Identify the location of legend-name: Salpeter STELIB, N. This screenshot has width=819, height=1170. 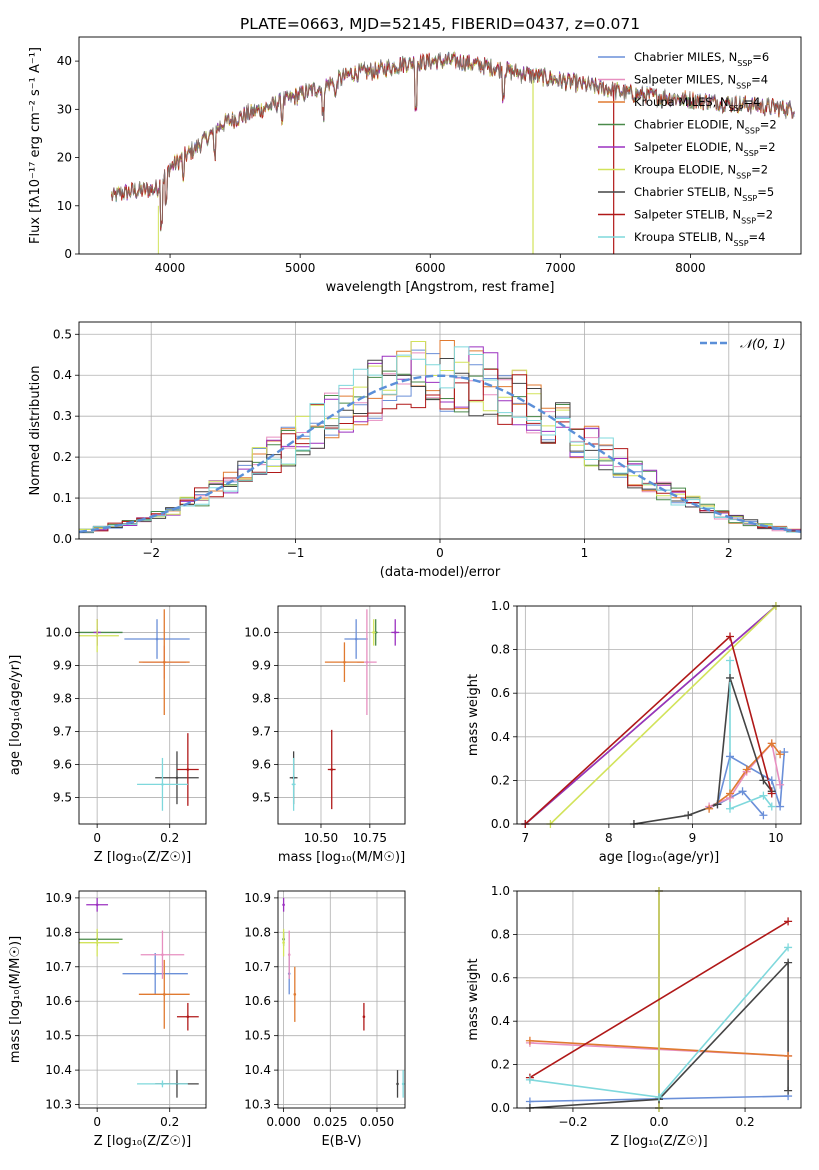
(687, 215).